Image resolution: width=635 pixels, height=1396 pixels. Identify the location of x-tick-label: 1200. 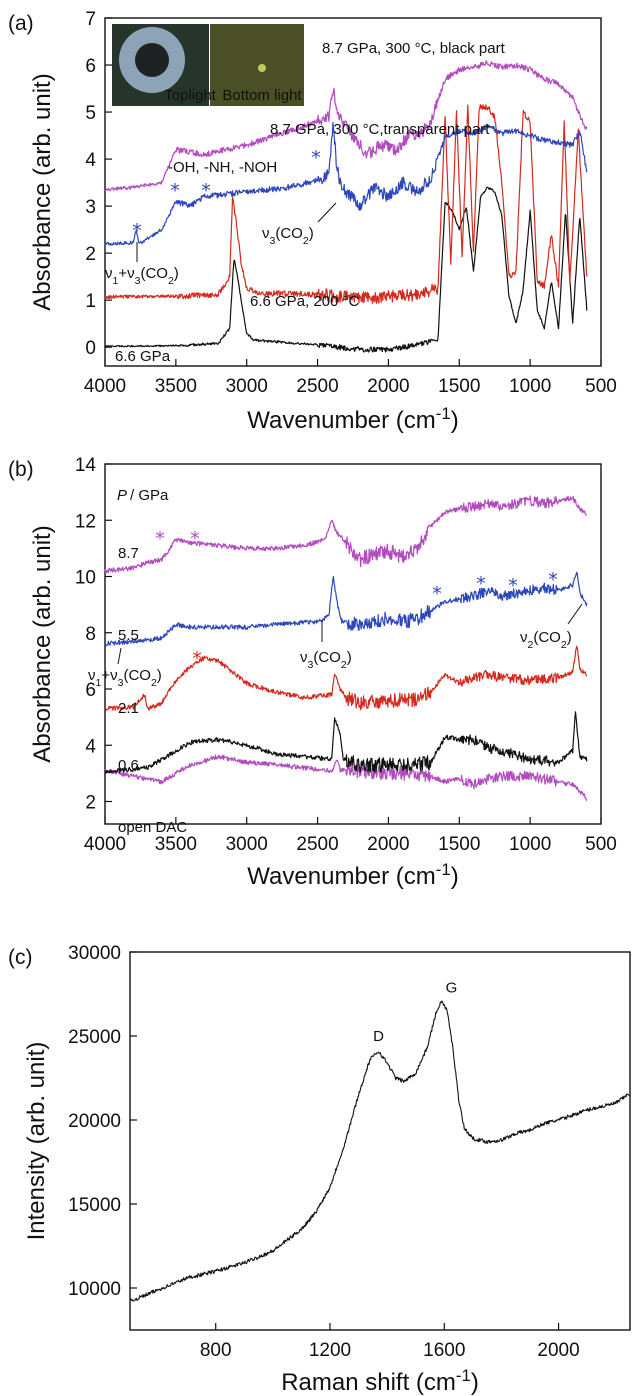
(330, 1350).